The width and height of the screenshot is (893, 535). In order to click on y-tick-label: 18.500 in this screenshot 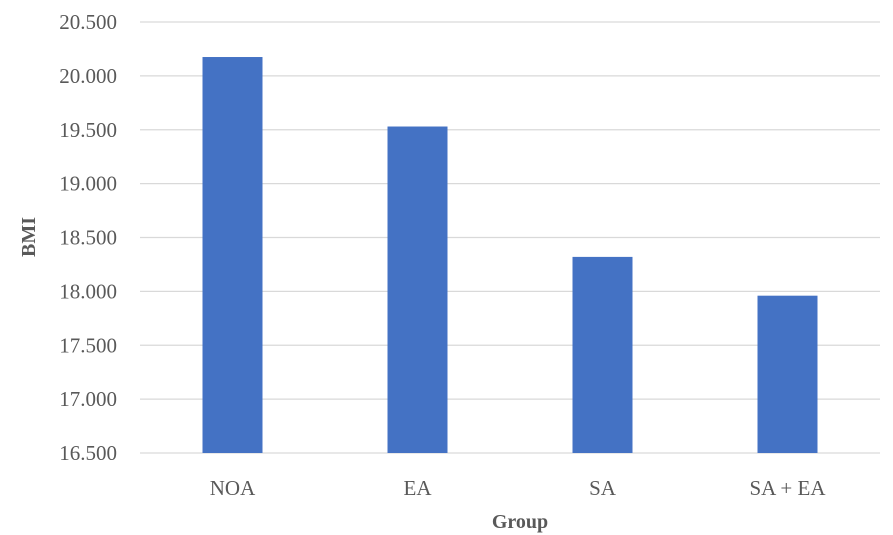, I will do `click(88, 238)`.